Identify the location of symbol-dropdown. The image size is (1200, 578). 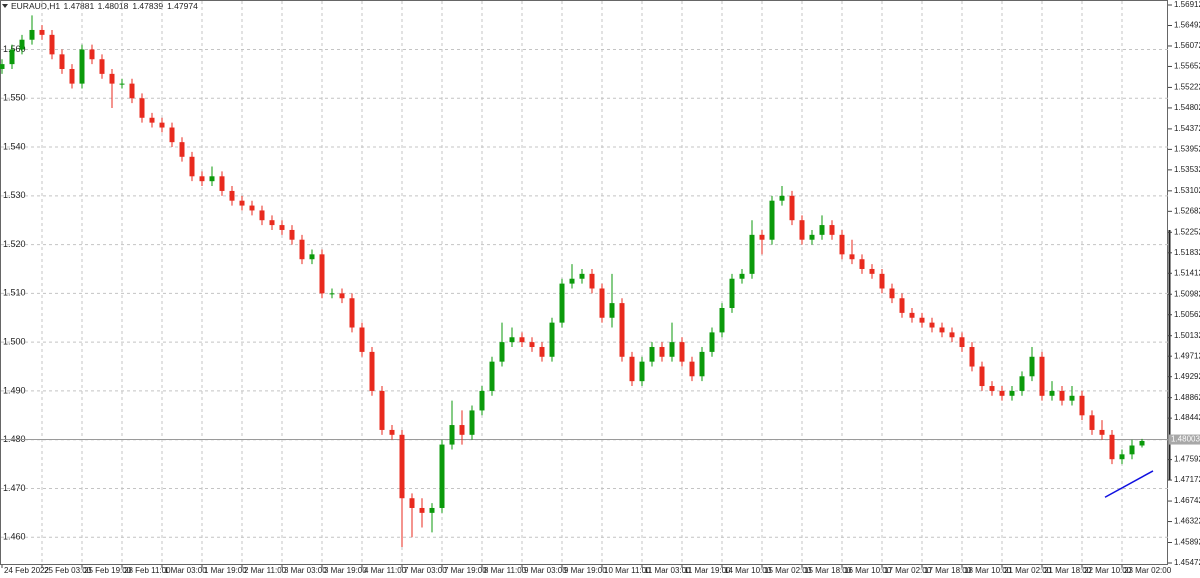
(5, 6).